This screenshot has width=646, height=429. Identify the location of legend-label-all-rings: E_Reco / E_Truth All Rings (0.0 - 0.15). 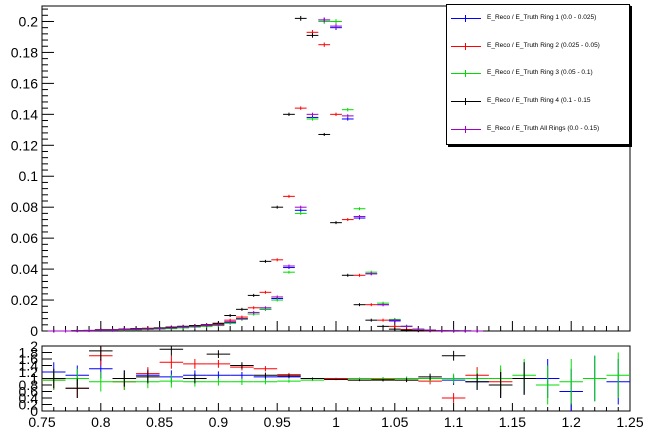
(543, 128).